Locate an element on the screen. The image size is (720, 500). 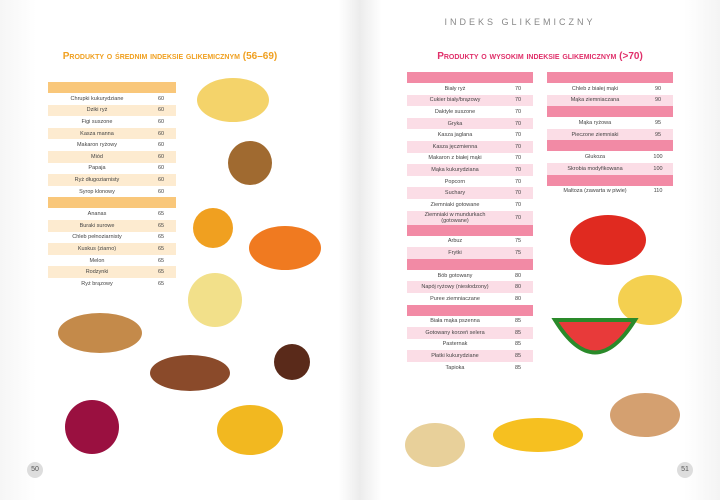
table-row: Puree ziemniaczane 80 is located at coordinates (470, 299).